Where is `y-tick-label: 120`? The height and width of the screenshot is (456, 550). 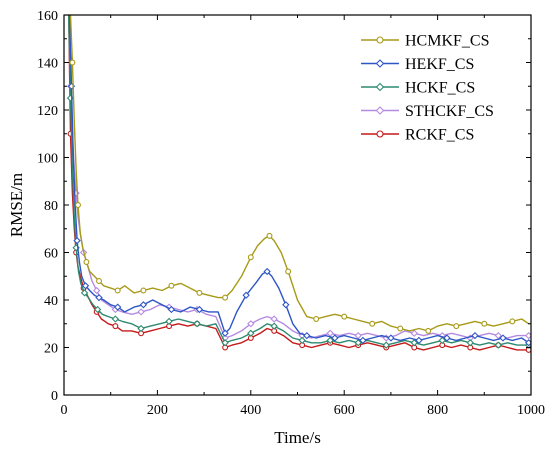
y-tick-label: 120 is located at coordinates (47, 111).